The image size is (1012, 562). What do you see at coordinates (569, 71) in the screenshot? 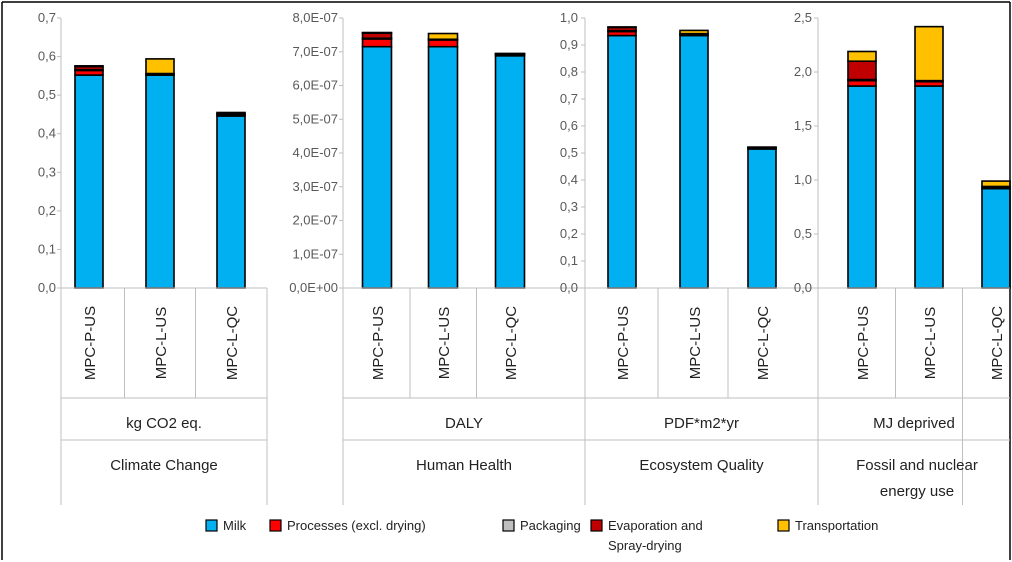
I see `y-tick-label: 0,8` at bounding box center [569, 71].